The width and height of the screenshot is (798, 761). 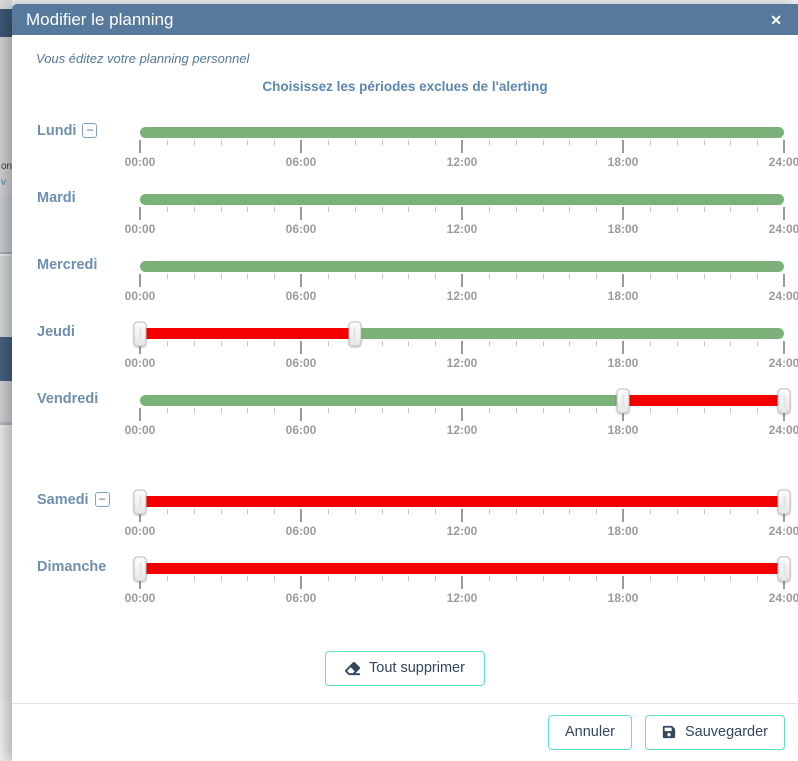 What do you see at coordinates (405, 668) in the screenshot?
I see `clear-all-button: Tout supprimer` at bounding box center [405, 668].